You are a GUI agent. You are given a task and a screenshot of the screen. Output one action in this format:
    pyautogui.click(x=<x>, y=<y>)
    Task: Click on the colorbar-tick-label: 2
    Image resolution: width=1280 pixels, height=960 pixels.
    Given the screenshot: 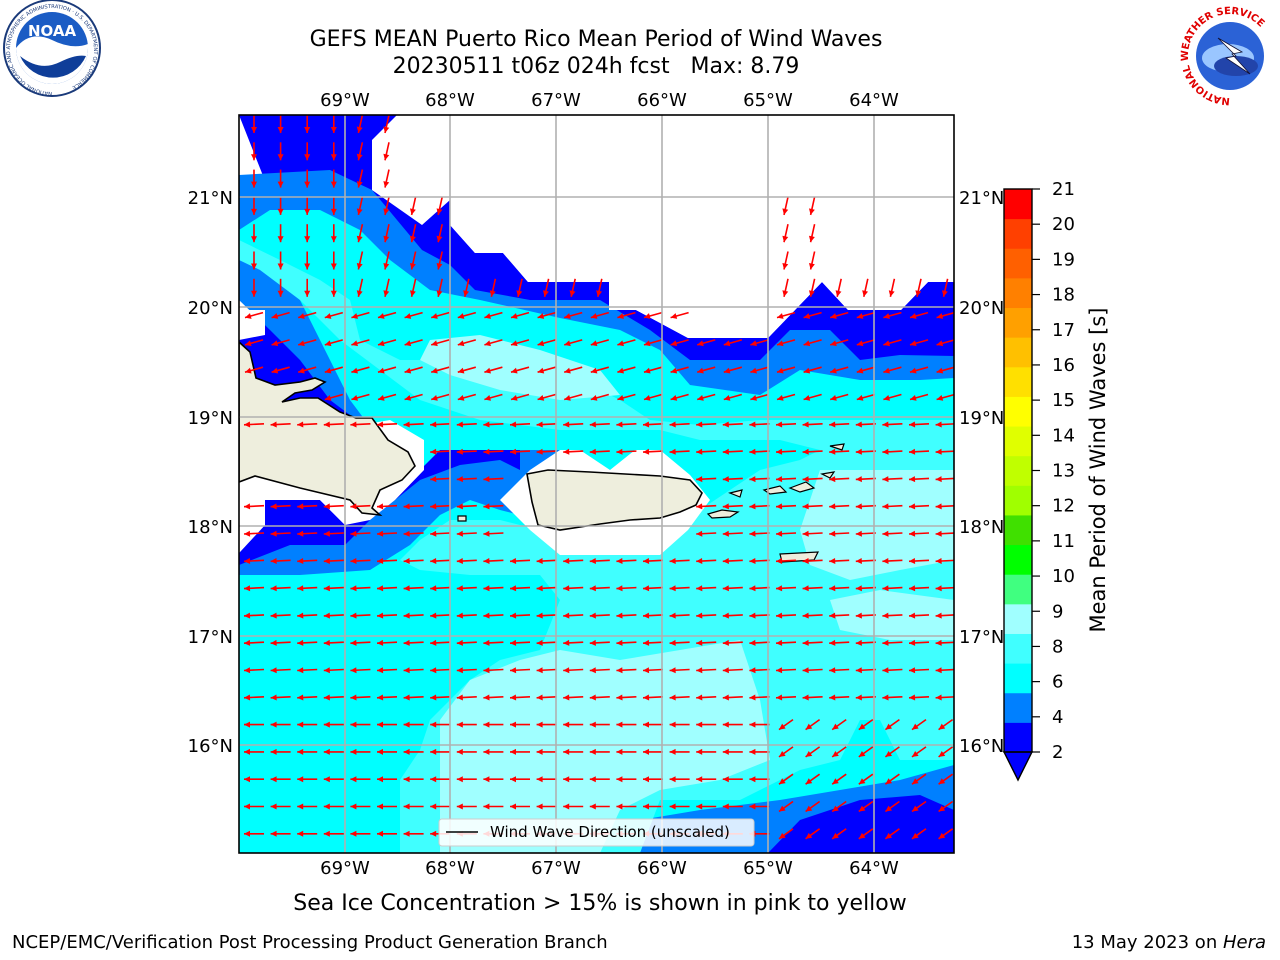 What is the action you would take?
    pyautogui.click(x=1057, y=752)
    